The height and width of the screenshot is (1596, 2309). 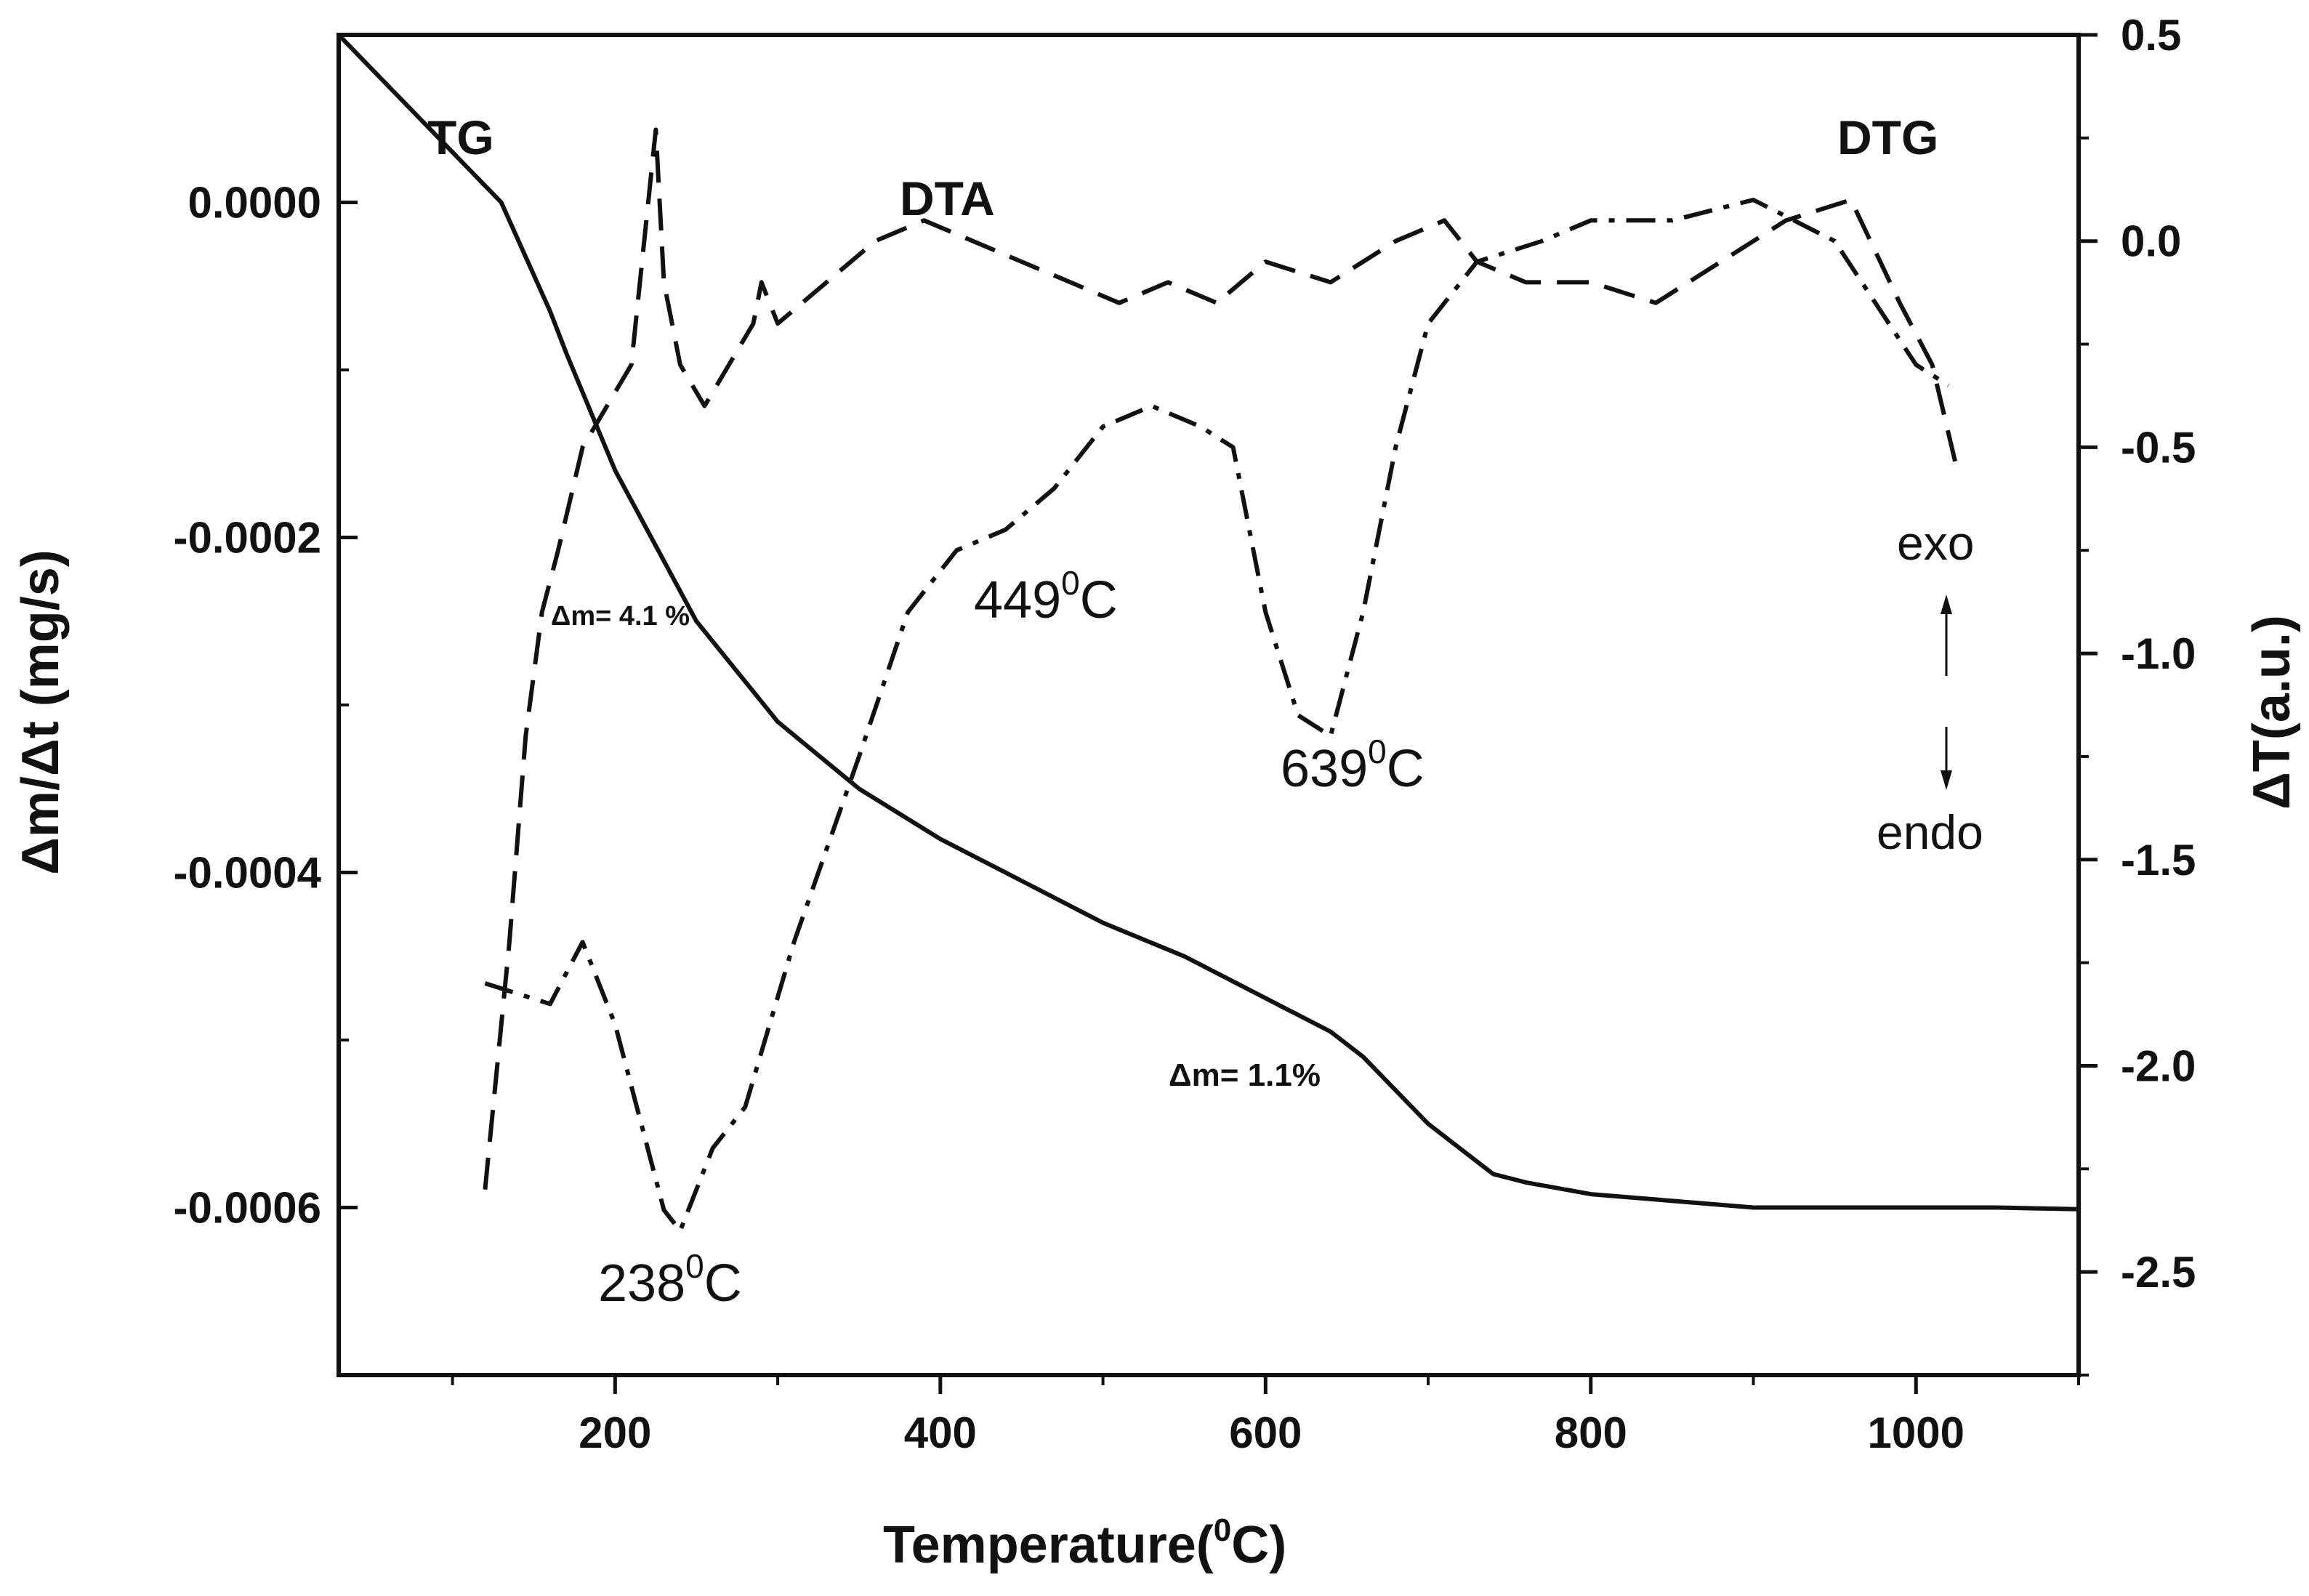 What do you see at coordinates (940, 1433) in the screenshot?
I see `x-tick-label: 400` at bounding box center [940, 1433].